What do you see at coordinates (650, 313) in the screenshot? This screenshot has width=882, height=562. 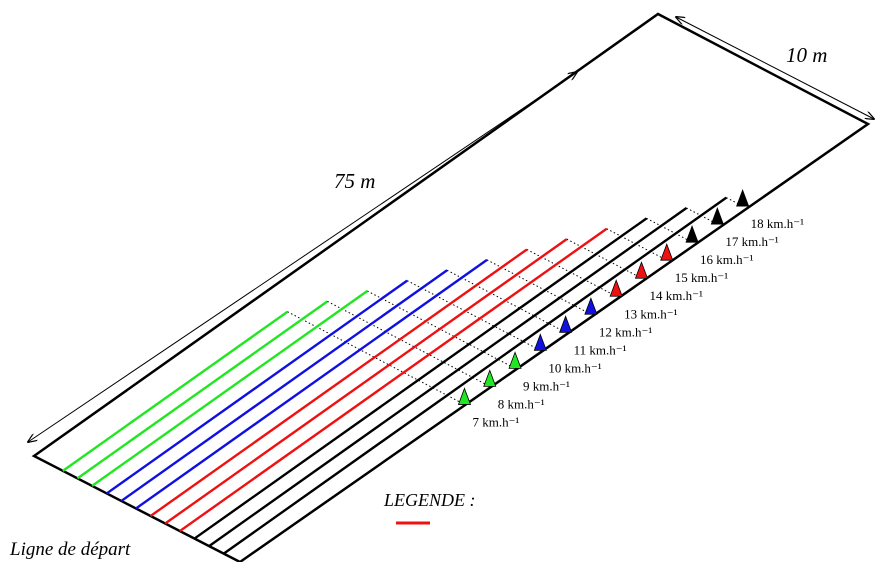 I see `speed-label-7: 13 km.h⁻¹` at bounding box center [650, 313].